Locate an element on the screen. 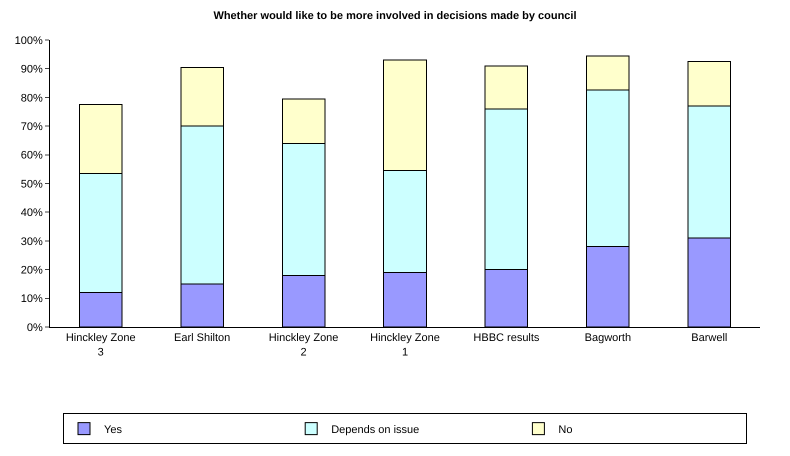 Image resolution: width=790 pixels, height=456 pixels. y-tick-label: 10% is located at coordinates (32, 299).